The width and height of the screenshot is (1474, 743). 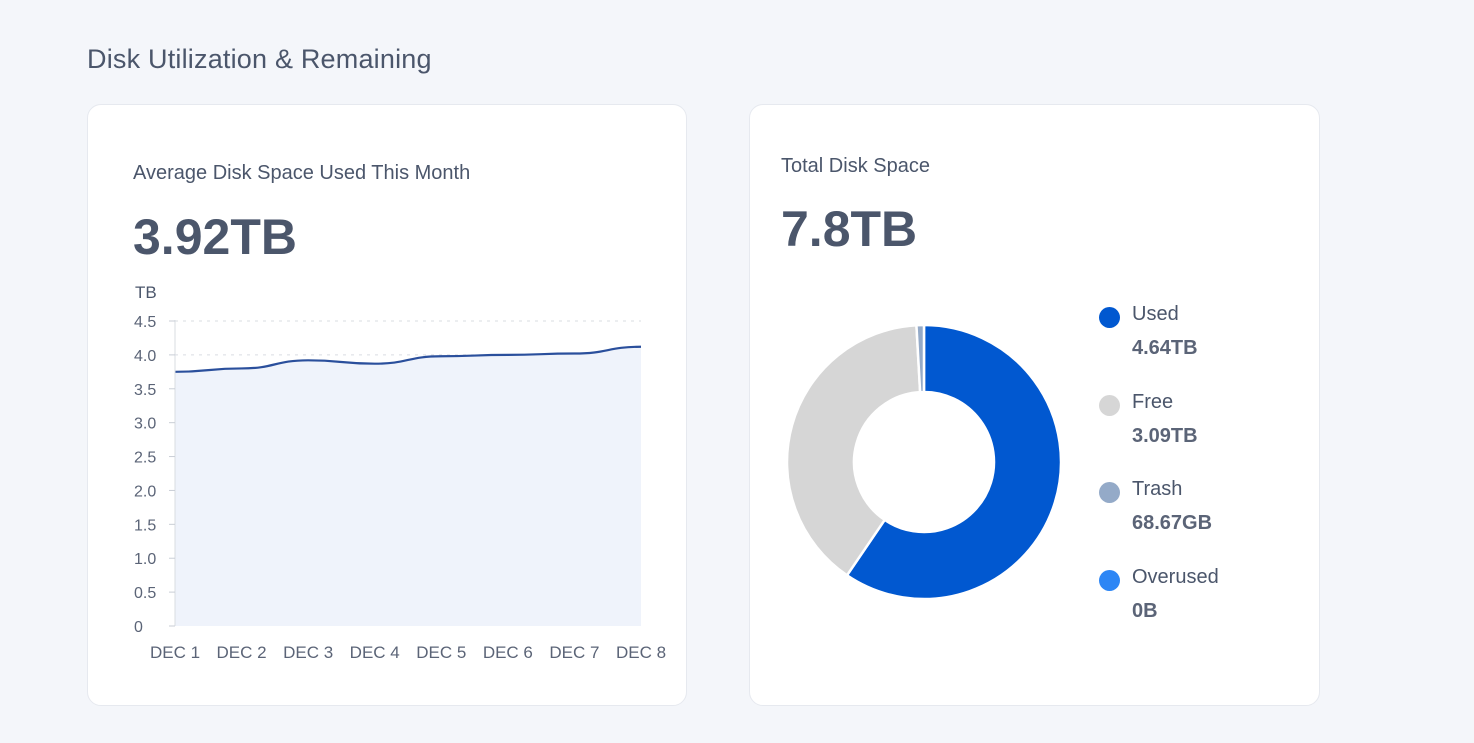 I want to click on page-title: Disk Utilization & Remaining, so click(x=259, y=59).